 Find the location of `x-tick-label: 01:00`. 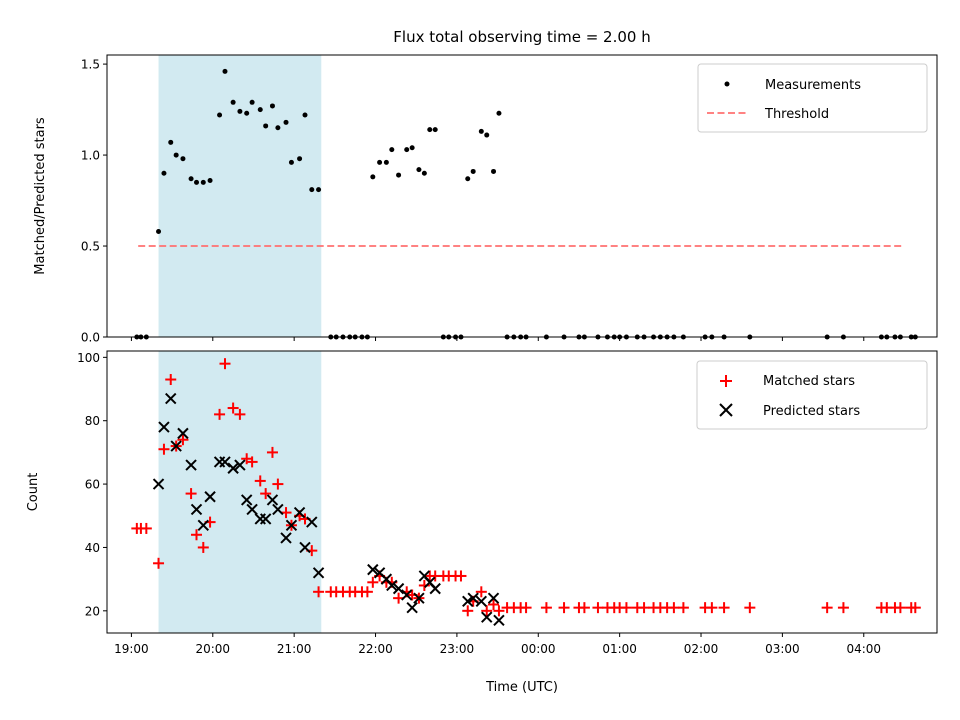

x-tick-label: 01:00 is located at coordinates (619, 649).